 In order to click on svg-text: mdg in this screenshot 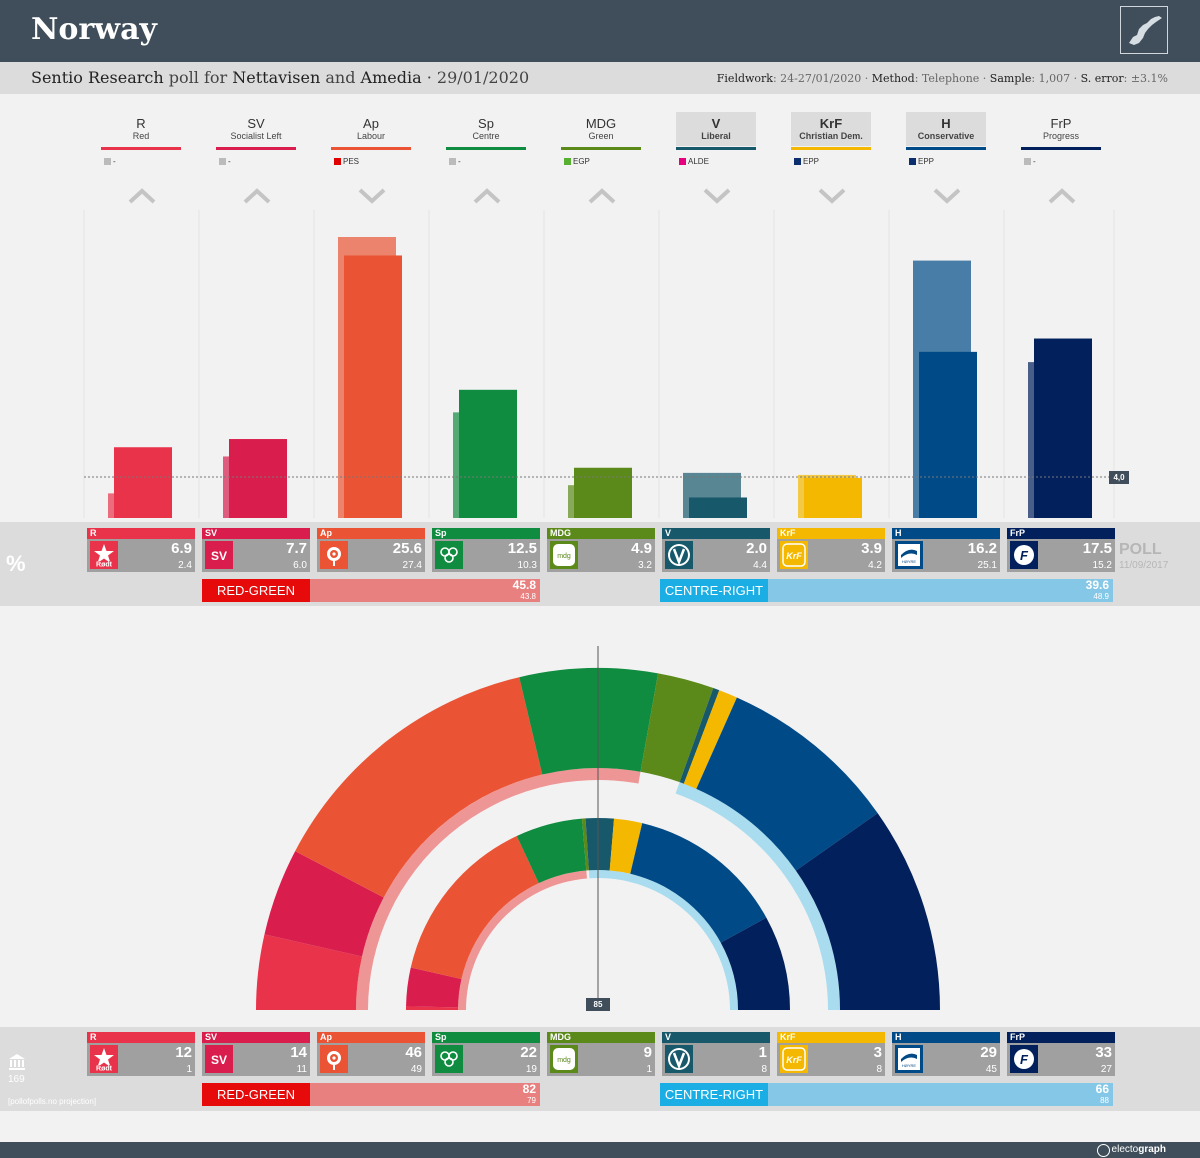, I will do `click(564, 556)`.